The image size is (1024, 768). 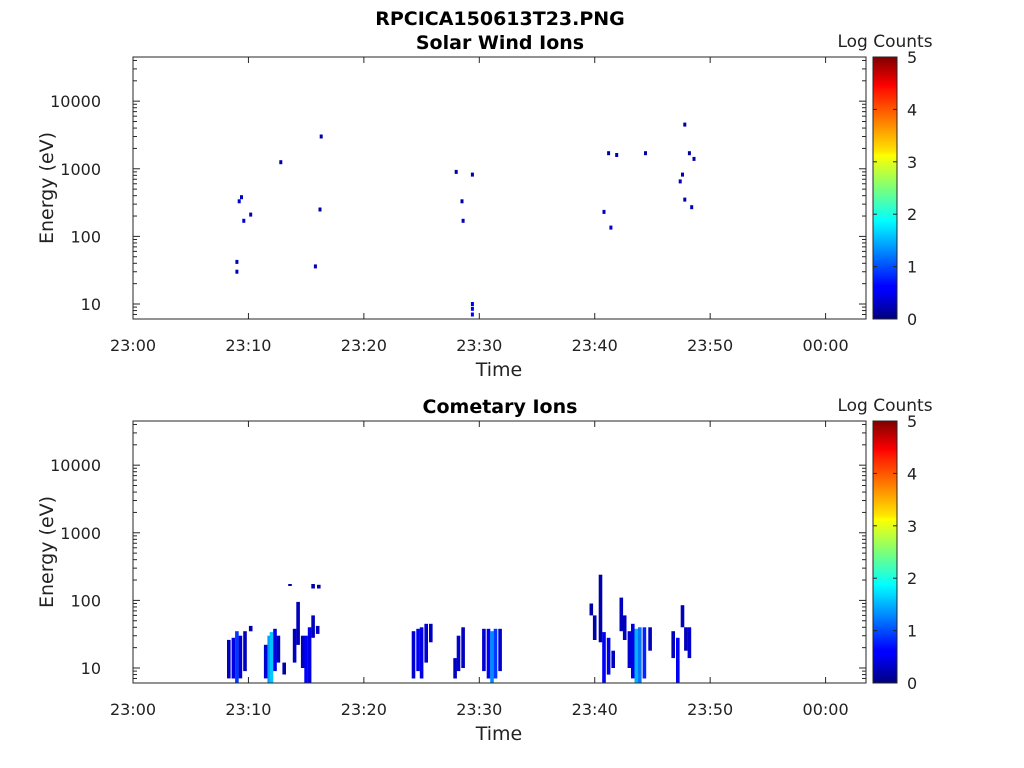 What do you see at coordinates (710, 345) in the screenshot?
I see `x-tick-label: 23:50` at bounding box center [710, 345].